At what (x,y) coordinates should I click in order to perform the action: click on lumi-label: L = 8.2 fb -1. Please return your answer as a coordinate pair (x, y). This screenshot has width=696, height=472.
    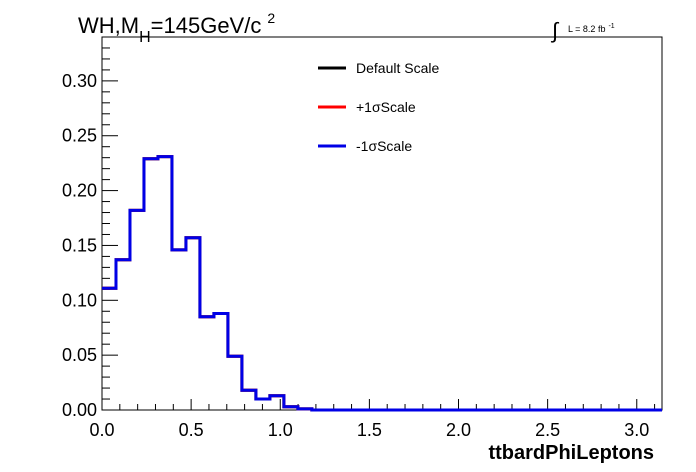
    Looking at the image, I should click on (591, 28).